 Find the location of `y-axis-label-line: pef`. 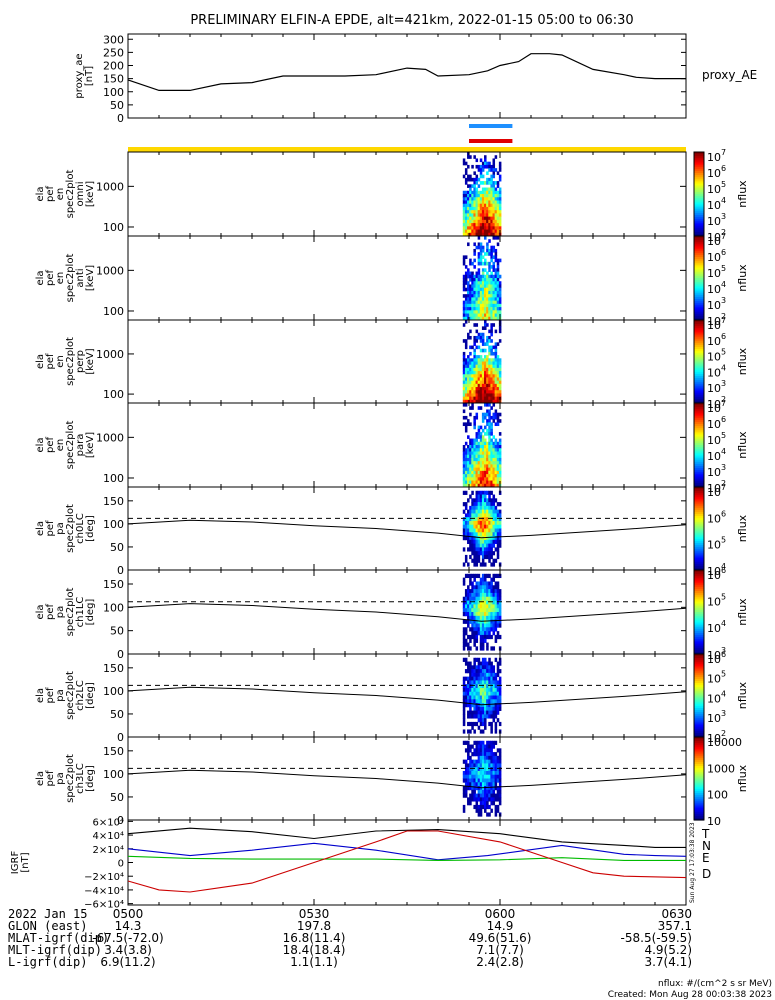

y-axis-label-line: pef is located at coordinates (50, 695).